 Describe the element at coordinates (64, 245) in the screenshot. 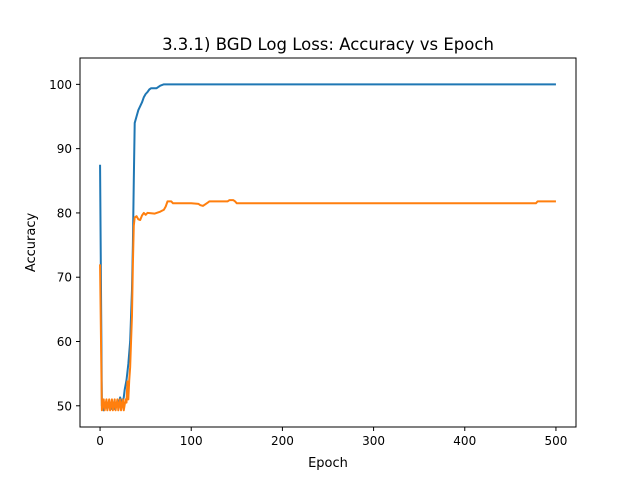

I see `y-axis: 50 60 70 80 90 100` at that location.